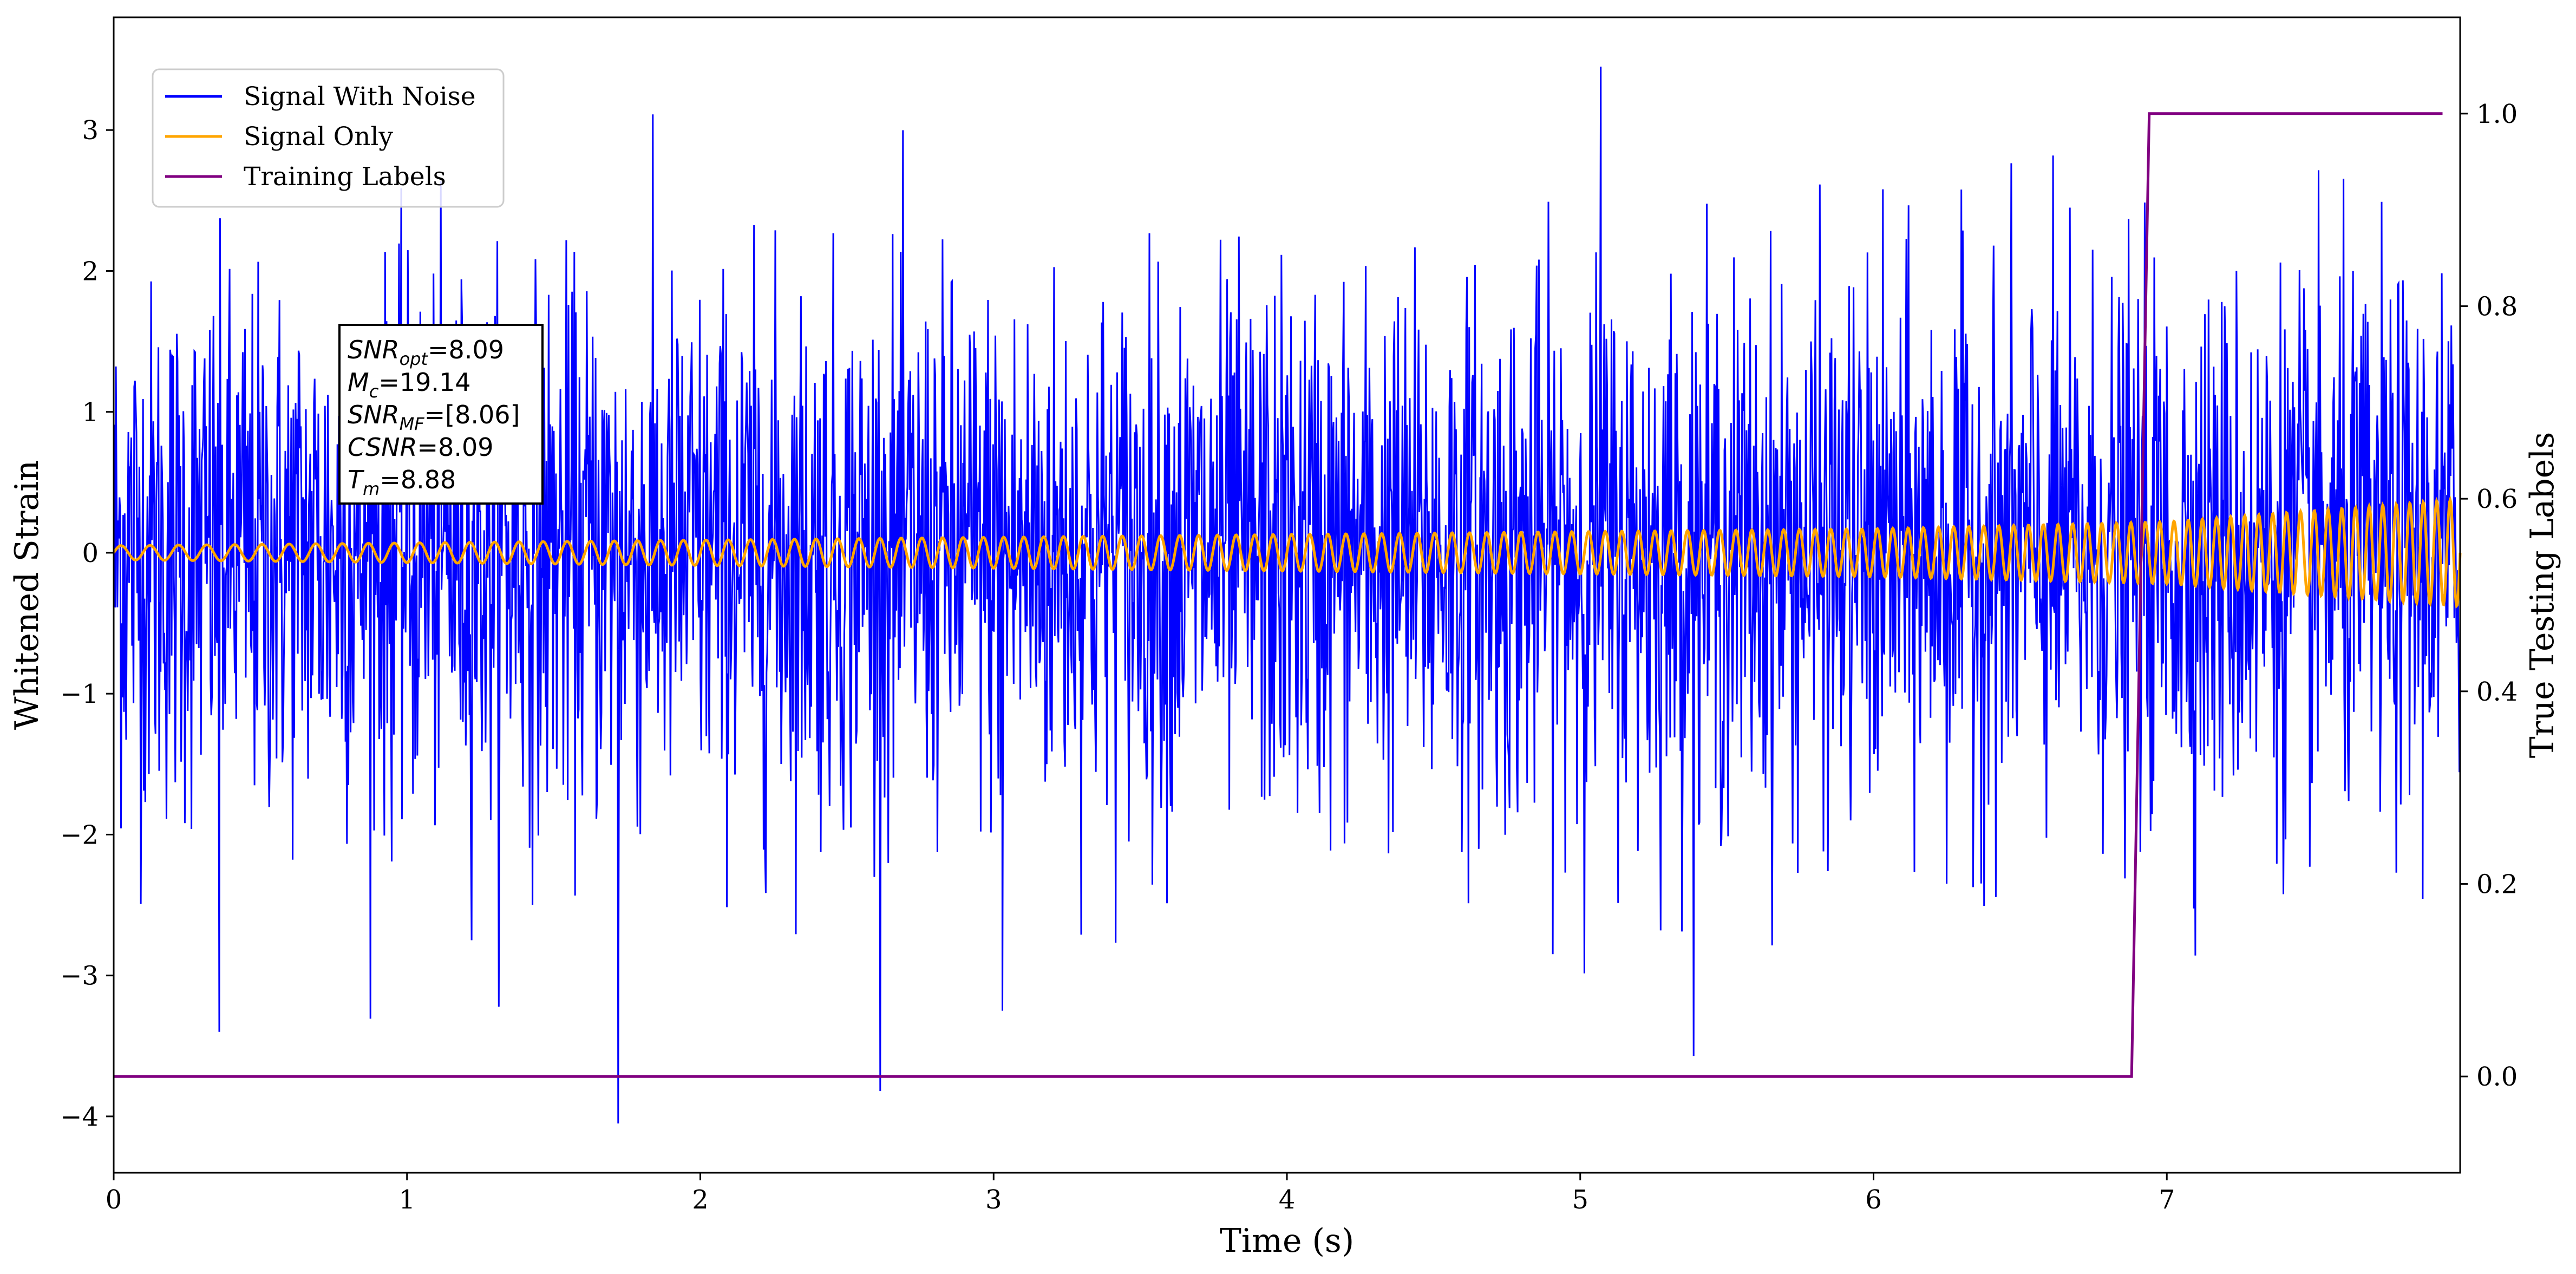 The image size is (2576, 1274). Describe the element at coordinates (360, 97) in the screenshot. I see `legend-label-signal-with-noise: Signal With Noise` at that location.